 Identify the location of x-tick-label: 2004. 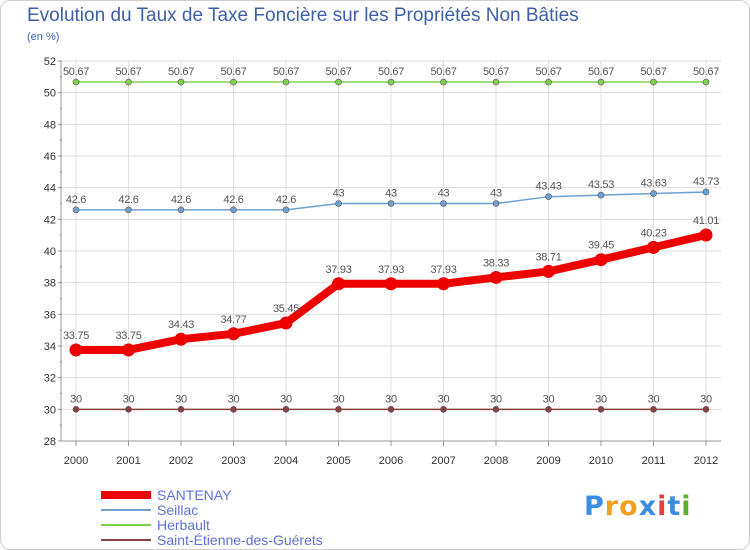
(286, 461).